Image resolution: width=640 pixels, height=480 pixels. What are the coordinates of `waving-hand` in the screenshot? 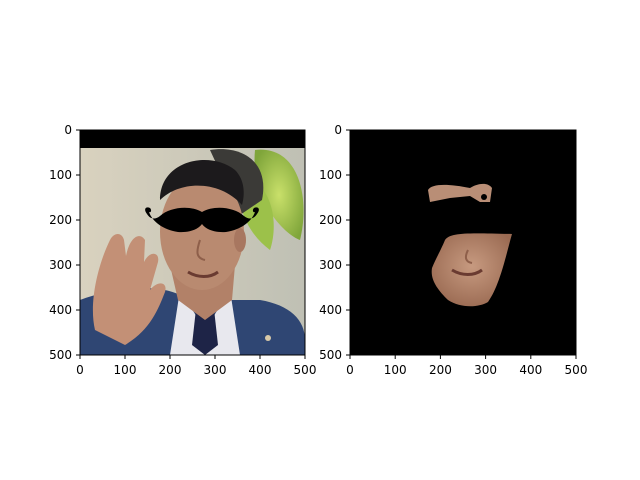 It's located at (129, 289).